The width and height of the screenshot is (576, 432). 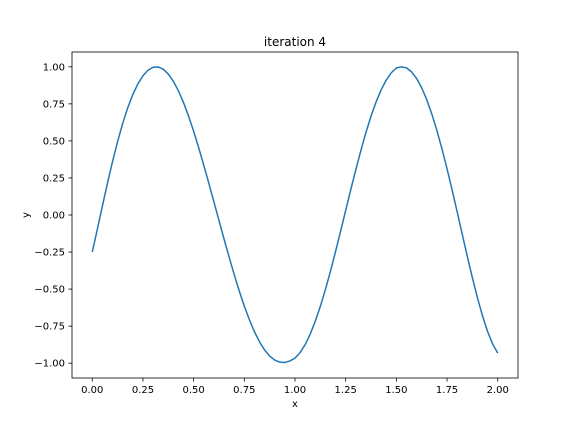 I want to click on y-tick-label: 0.75, so click(x=54, y=104).